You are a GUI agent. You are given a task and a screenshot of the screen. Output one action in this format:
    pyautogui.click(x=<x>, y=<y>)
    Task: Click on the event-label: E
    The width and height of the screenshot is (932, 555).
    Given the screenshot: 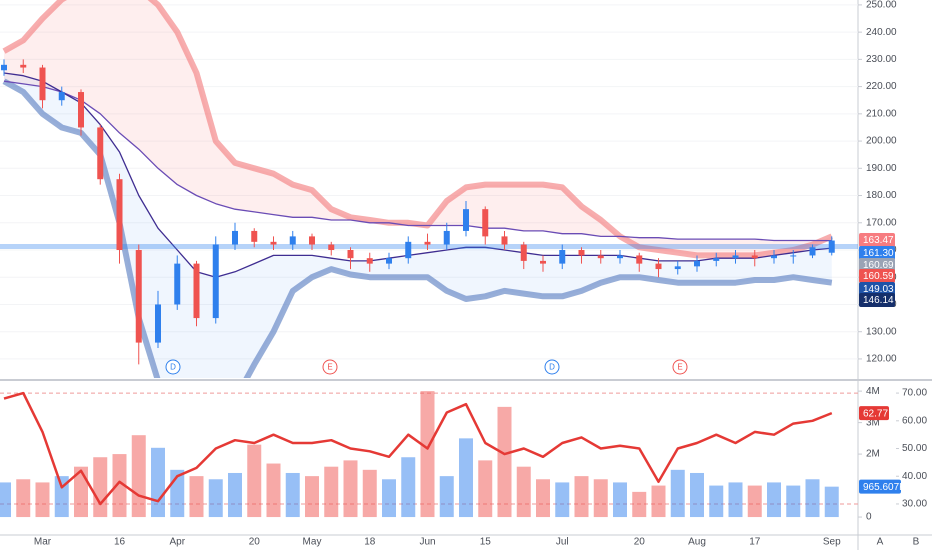 What is the action you would take?
    pyautogui.click(x=329, y=367)
    